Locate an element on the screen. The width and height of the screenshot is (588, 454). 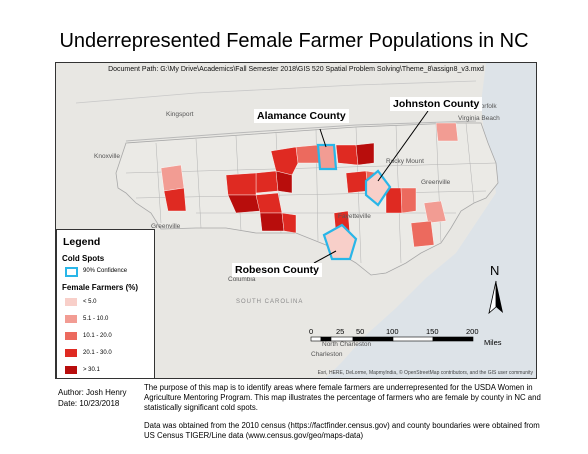
legend-class-label: 20.1 - 30.0 is located at coordinates (97, 353).